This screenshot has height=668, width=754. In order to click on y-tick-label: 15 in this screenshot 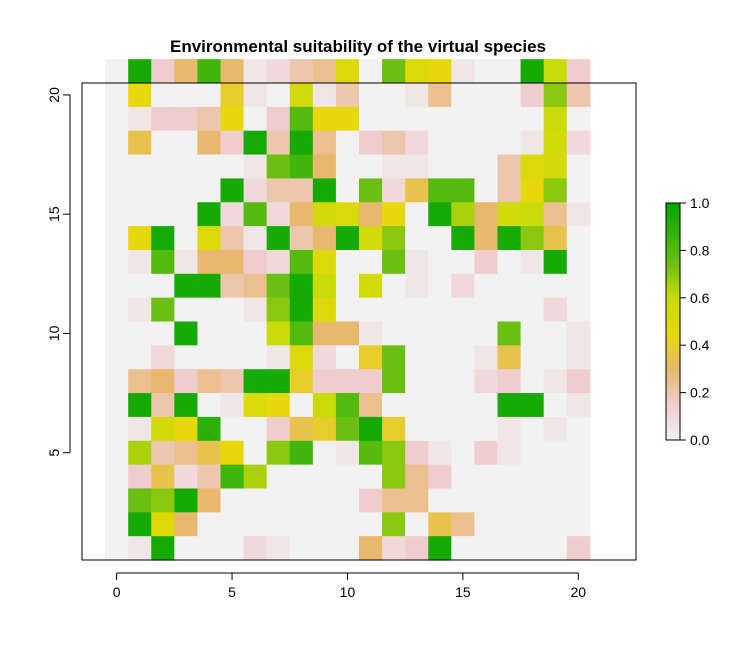, I will do `click(54, 214)`.